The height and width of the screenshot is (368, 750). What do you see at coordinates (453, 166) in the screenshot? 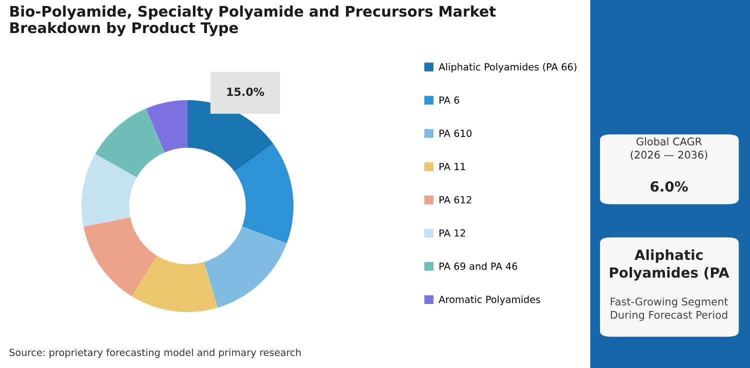
I see `legend-label: PA 11` at bounding box center [453, 166].